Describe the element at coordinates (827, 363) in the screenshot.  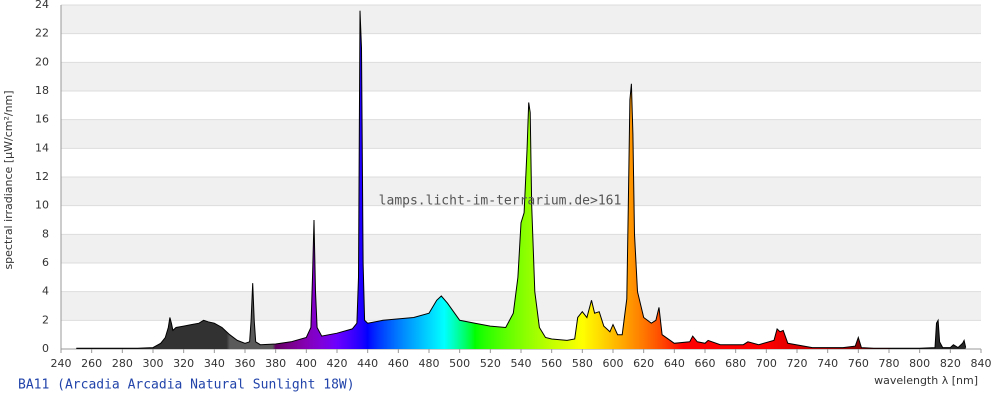
I see `x-tick-label: 740` at that location.